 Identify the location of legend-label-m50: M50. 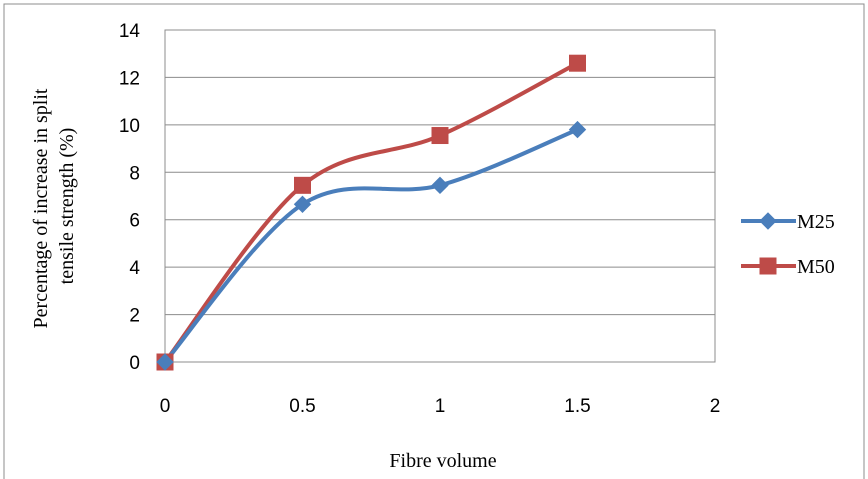
(816, 267).